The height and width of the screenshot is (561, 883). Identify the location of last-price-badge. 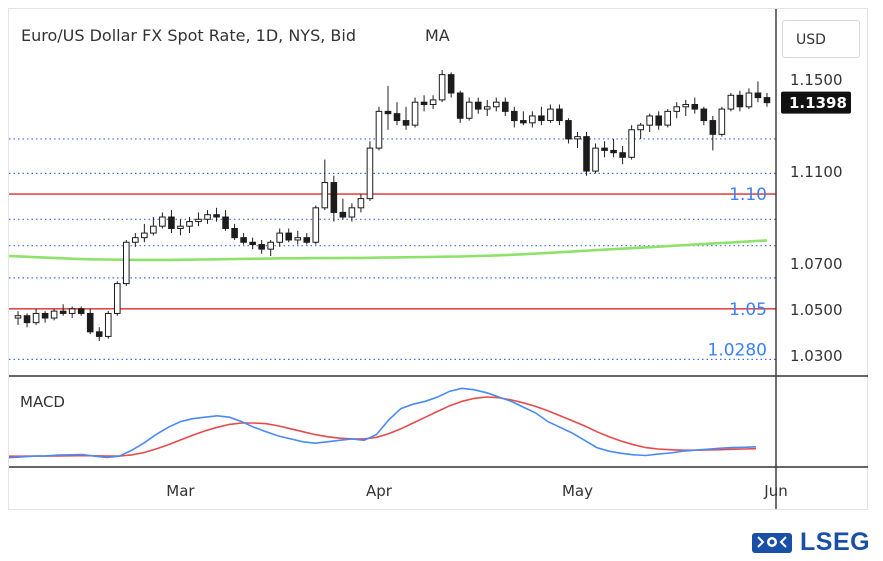
(816, 102).